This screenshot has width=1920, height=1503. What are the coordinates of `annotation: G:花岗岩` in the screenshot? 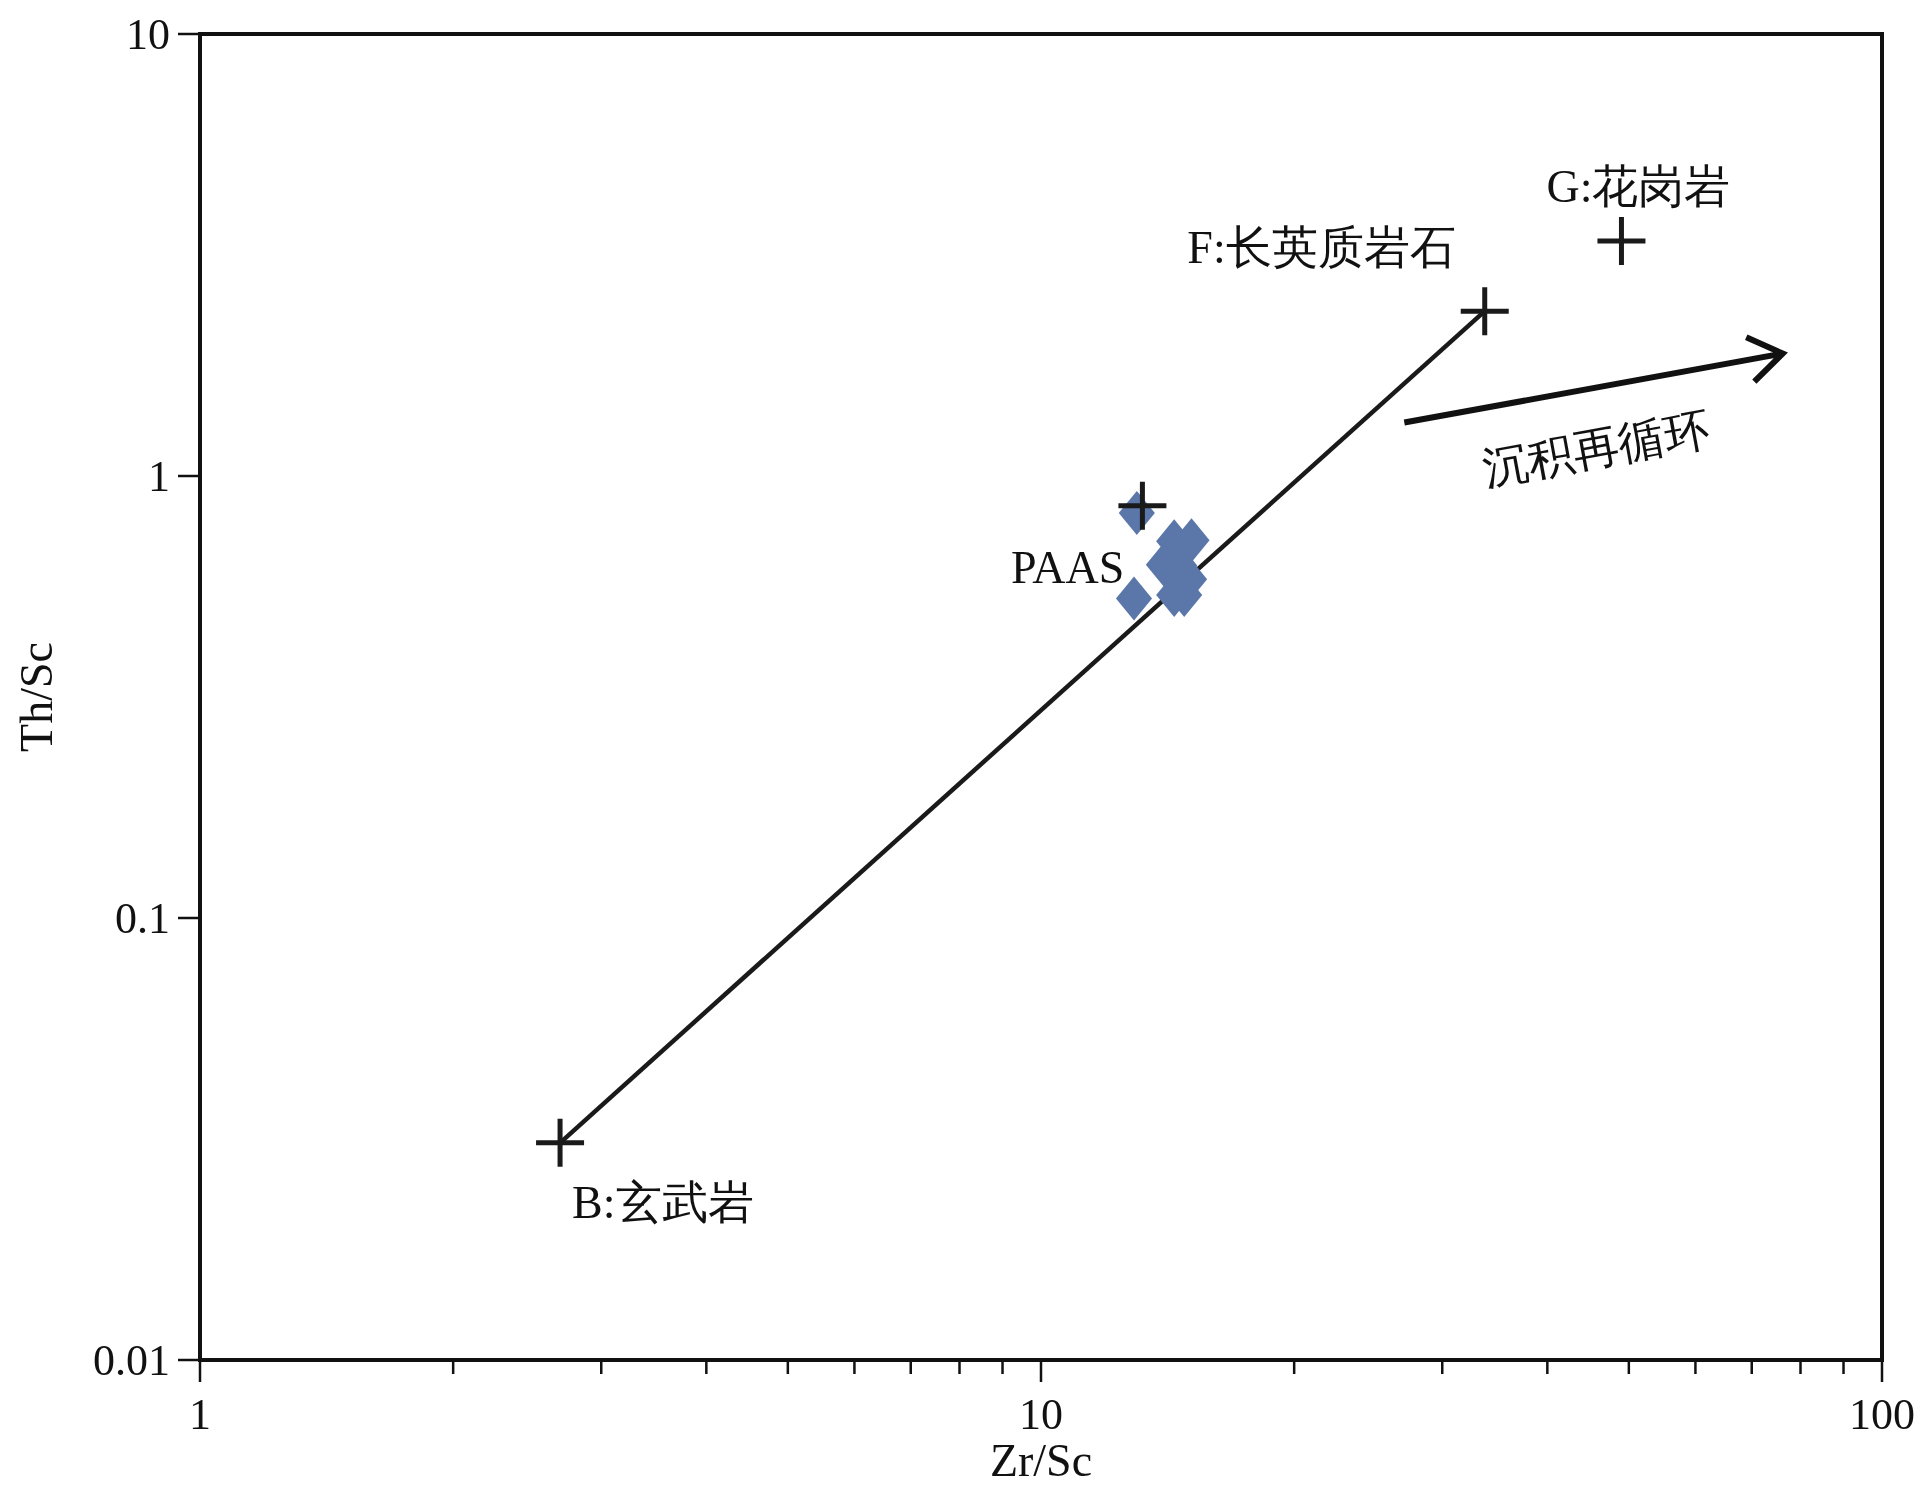 It's located at (1638, 187).